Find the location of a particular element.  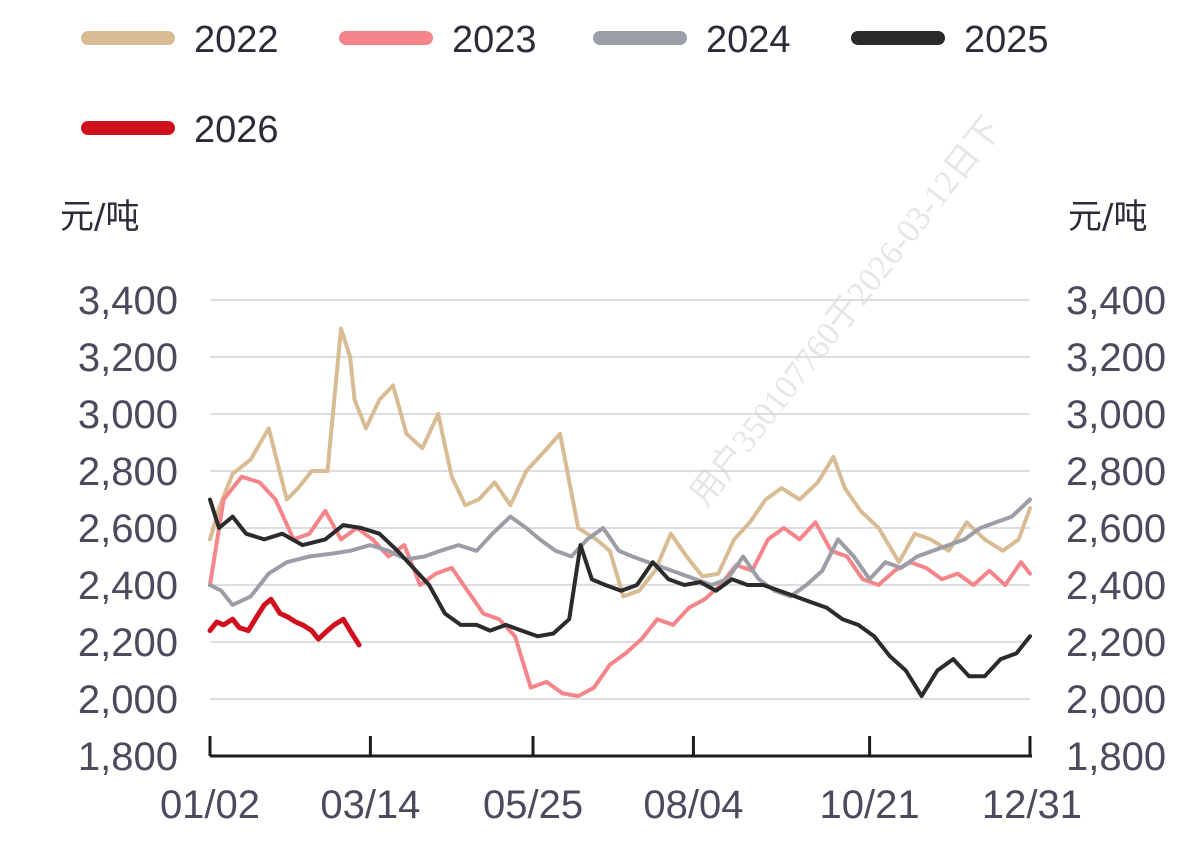

y-tick-label-left: 3,200 is located at coordinates (128, 358).